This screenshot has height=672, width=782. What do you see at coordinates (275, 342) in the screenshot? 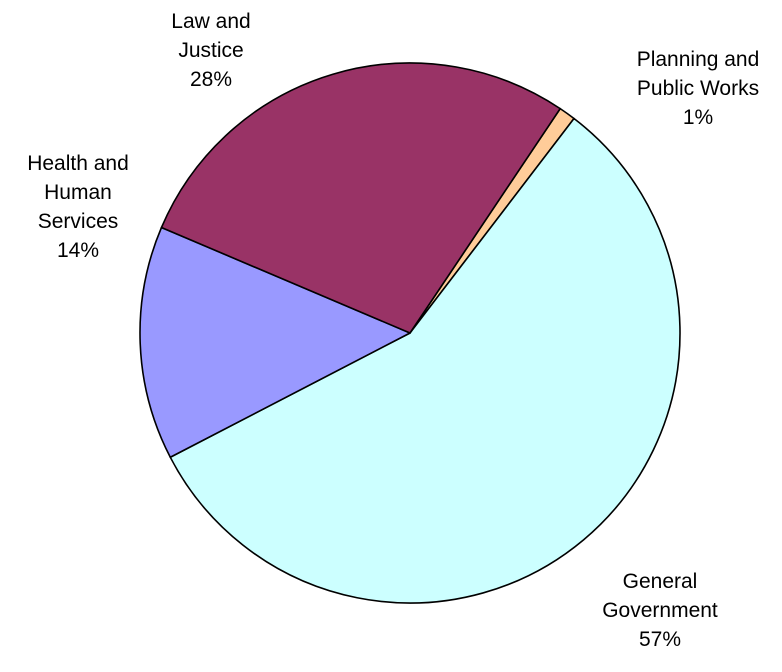
I see `pie-slice-health-and-human-services` at bounding box center [275, 342].